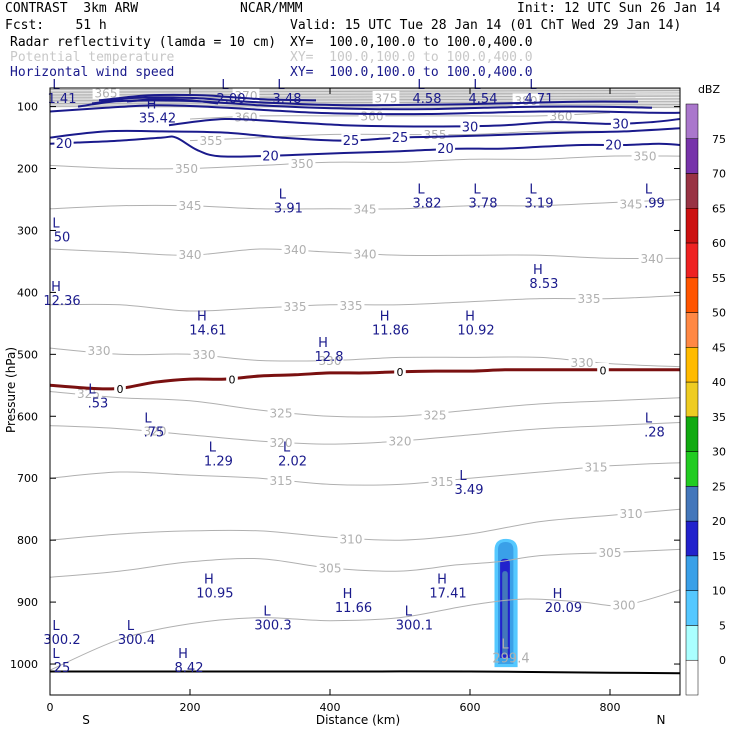 This screenshot has width=740, height=740. What do you see at coordinates (189, 668) in the screenshot?
I see `extremum-value: 8.42` at bounding box center [189, 668].